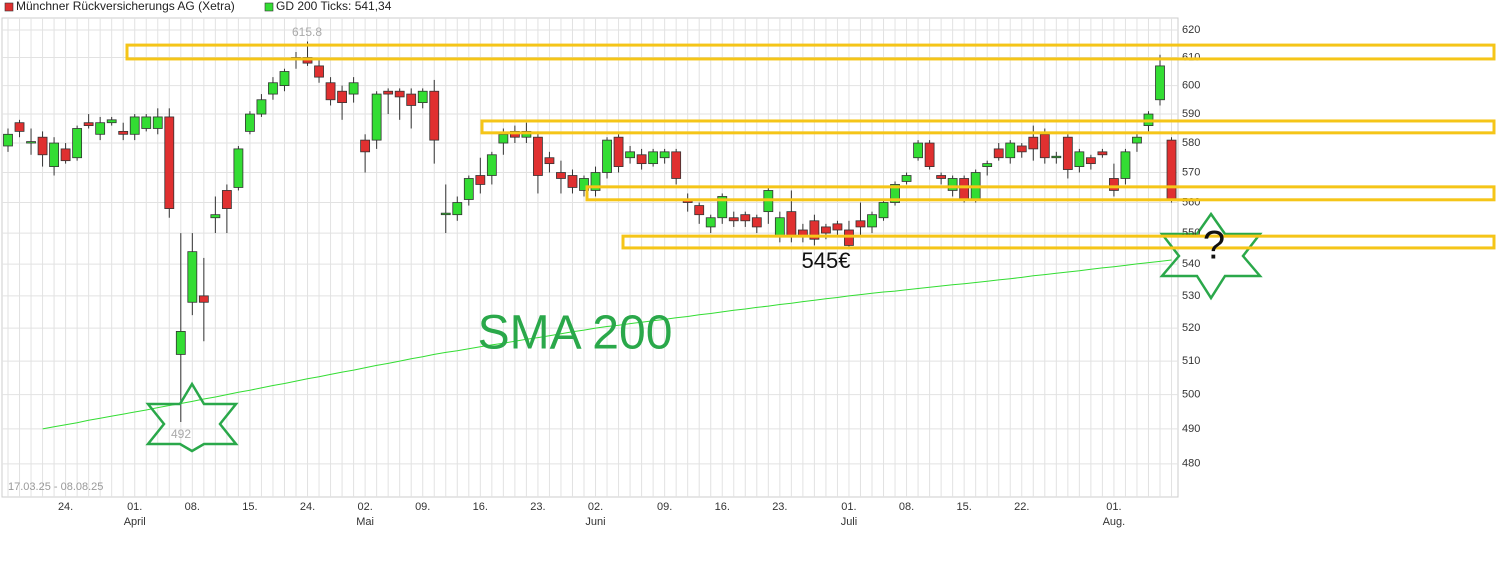 The width and height of the screenshot is (1496, 575). Describe the element at coordinates (1191, 30) in the screenshot. I see `y-tick-label: 620` at that location.